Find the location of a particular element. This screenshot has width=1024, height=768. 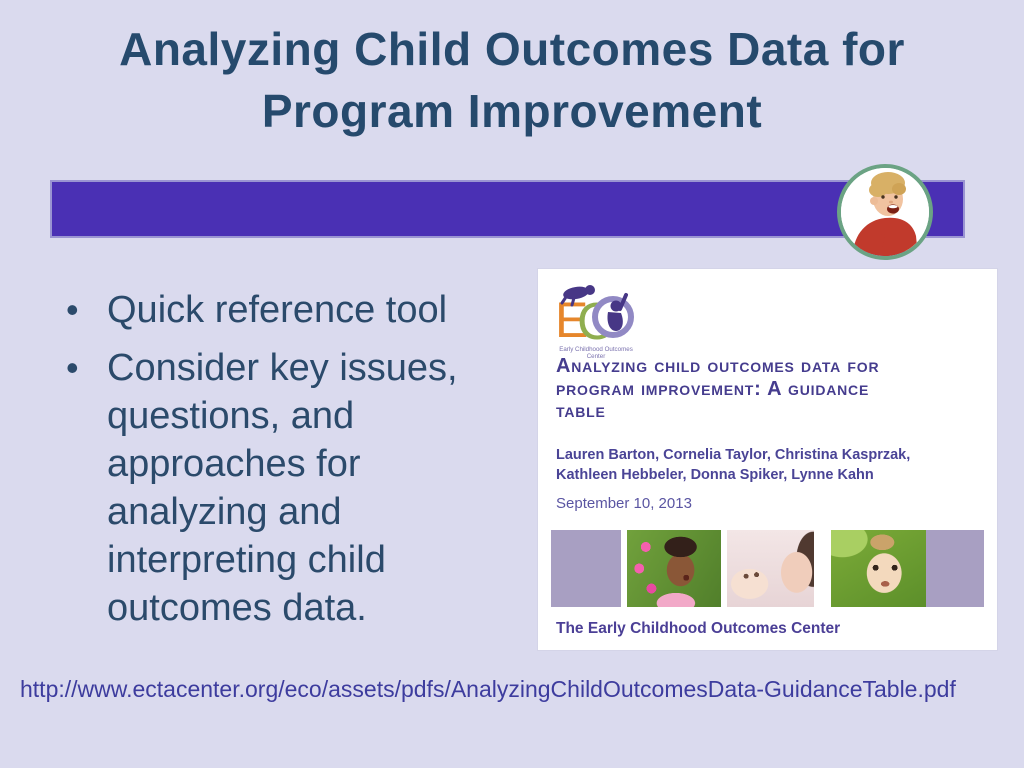

document-footer: The Early Childhood Outcomes Center is located at coordinates (698, 628).